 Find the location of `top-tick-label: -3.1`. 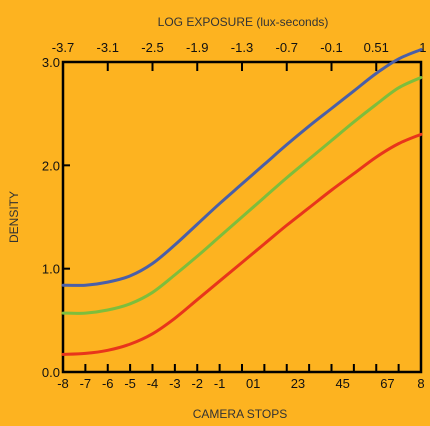

top-tick-label: -3.1 is located at coordinates (108, 47).